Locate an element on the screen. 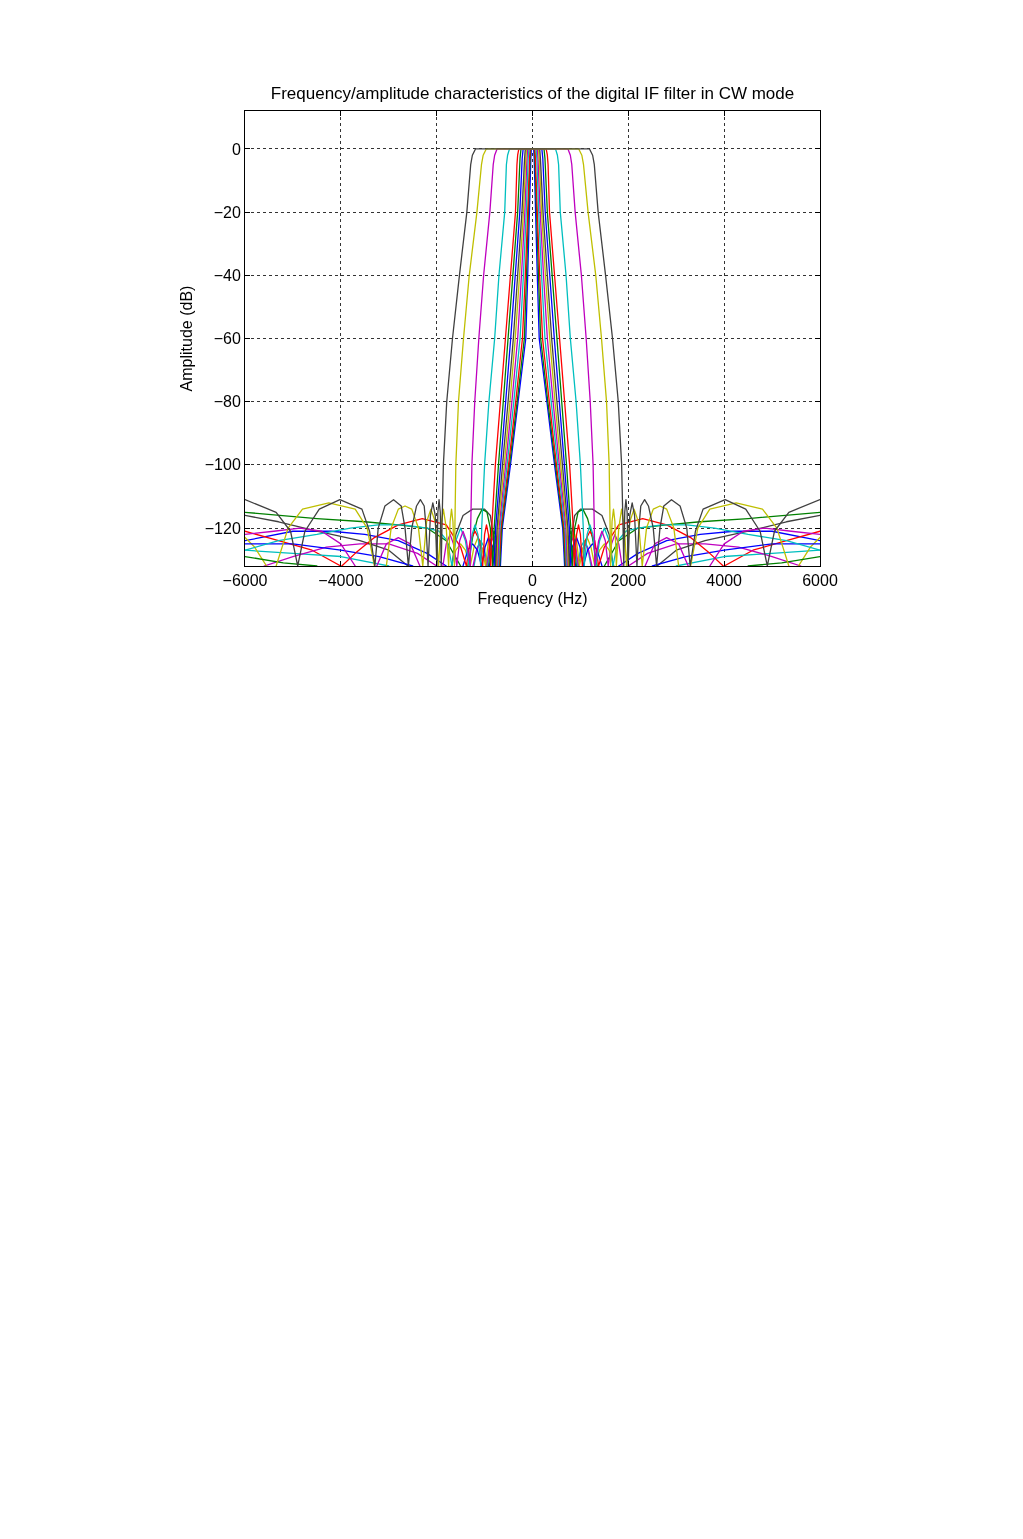 The image size is (1023, 1539). y-tick-label: −80 is located at coordinates (227, 402).